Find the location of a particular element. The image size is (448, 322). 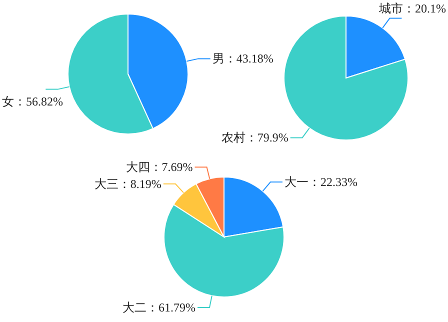

slice-label: 大四 is located at coordinates (138, 167).